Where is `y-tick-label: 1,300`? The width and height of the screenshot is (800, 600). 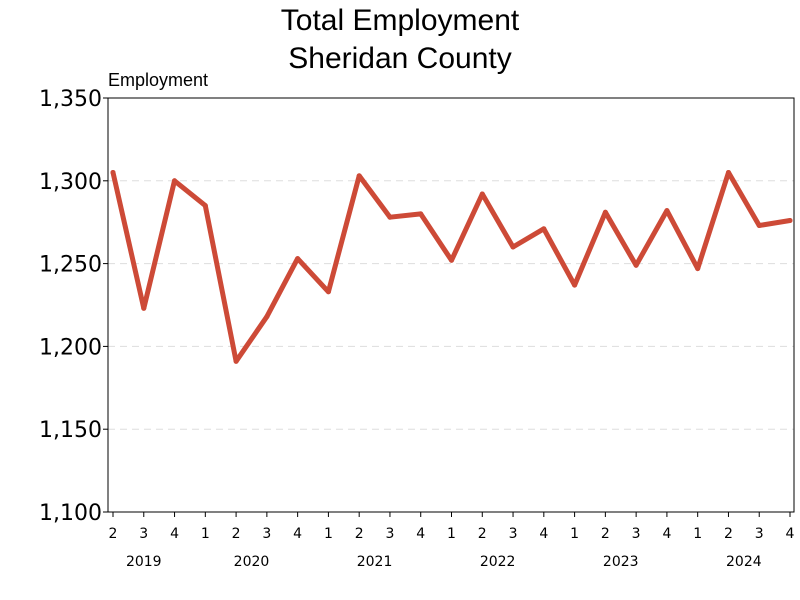 y-tick-label: 1,300 is located at coordinates (70, 182).